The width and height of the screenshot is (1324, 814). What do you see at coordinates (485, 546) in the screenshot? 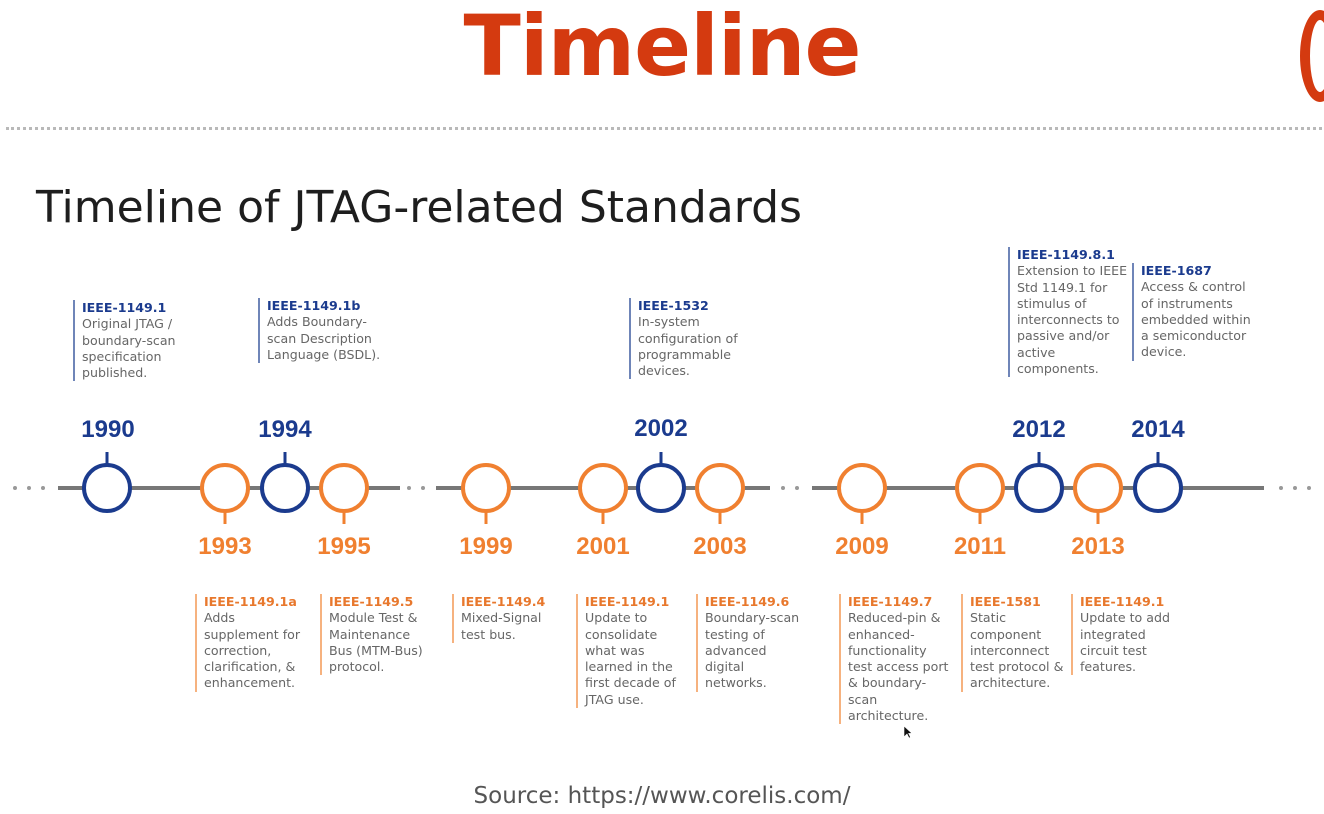
I see `milestone-year: 1999` at bounding box center [485, 546].